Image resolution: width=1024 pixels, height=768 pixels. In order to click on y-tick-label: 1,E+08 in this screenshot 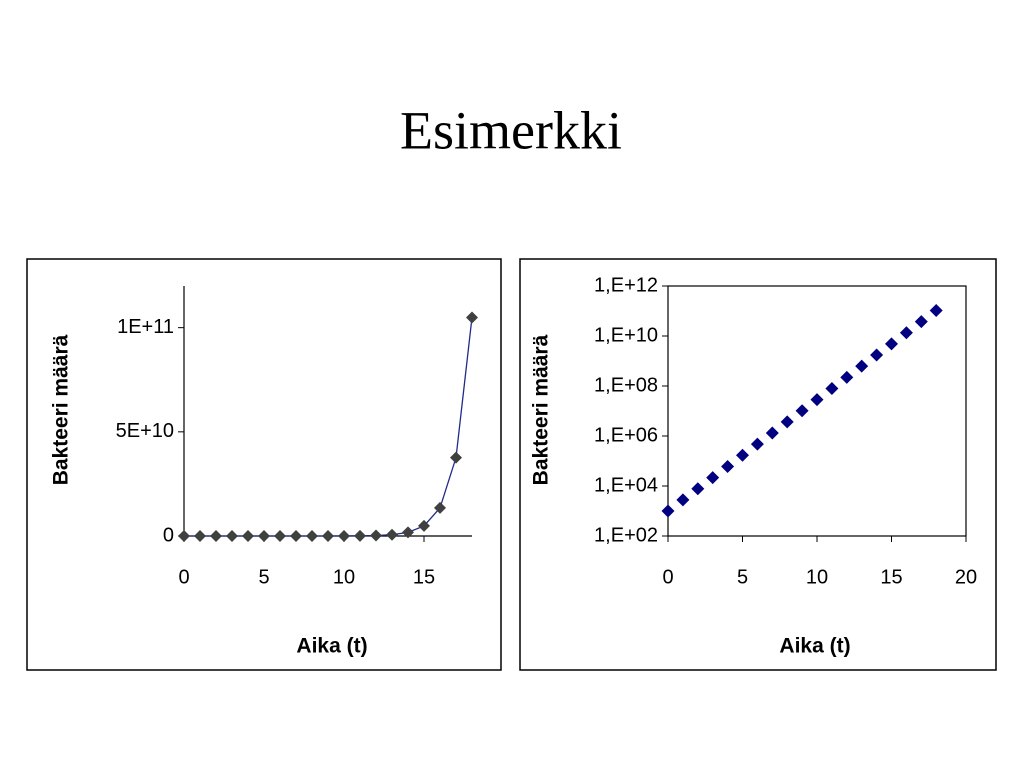, I will do `click(626, 385)`.